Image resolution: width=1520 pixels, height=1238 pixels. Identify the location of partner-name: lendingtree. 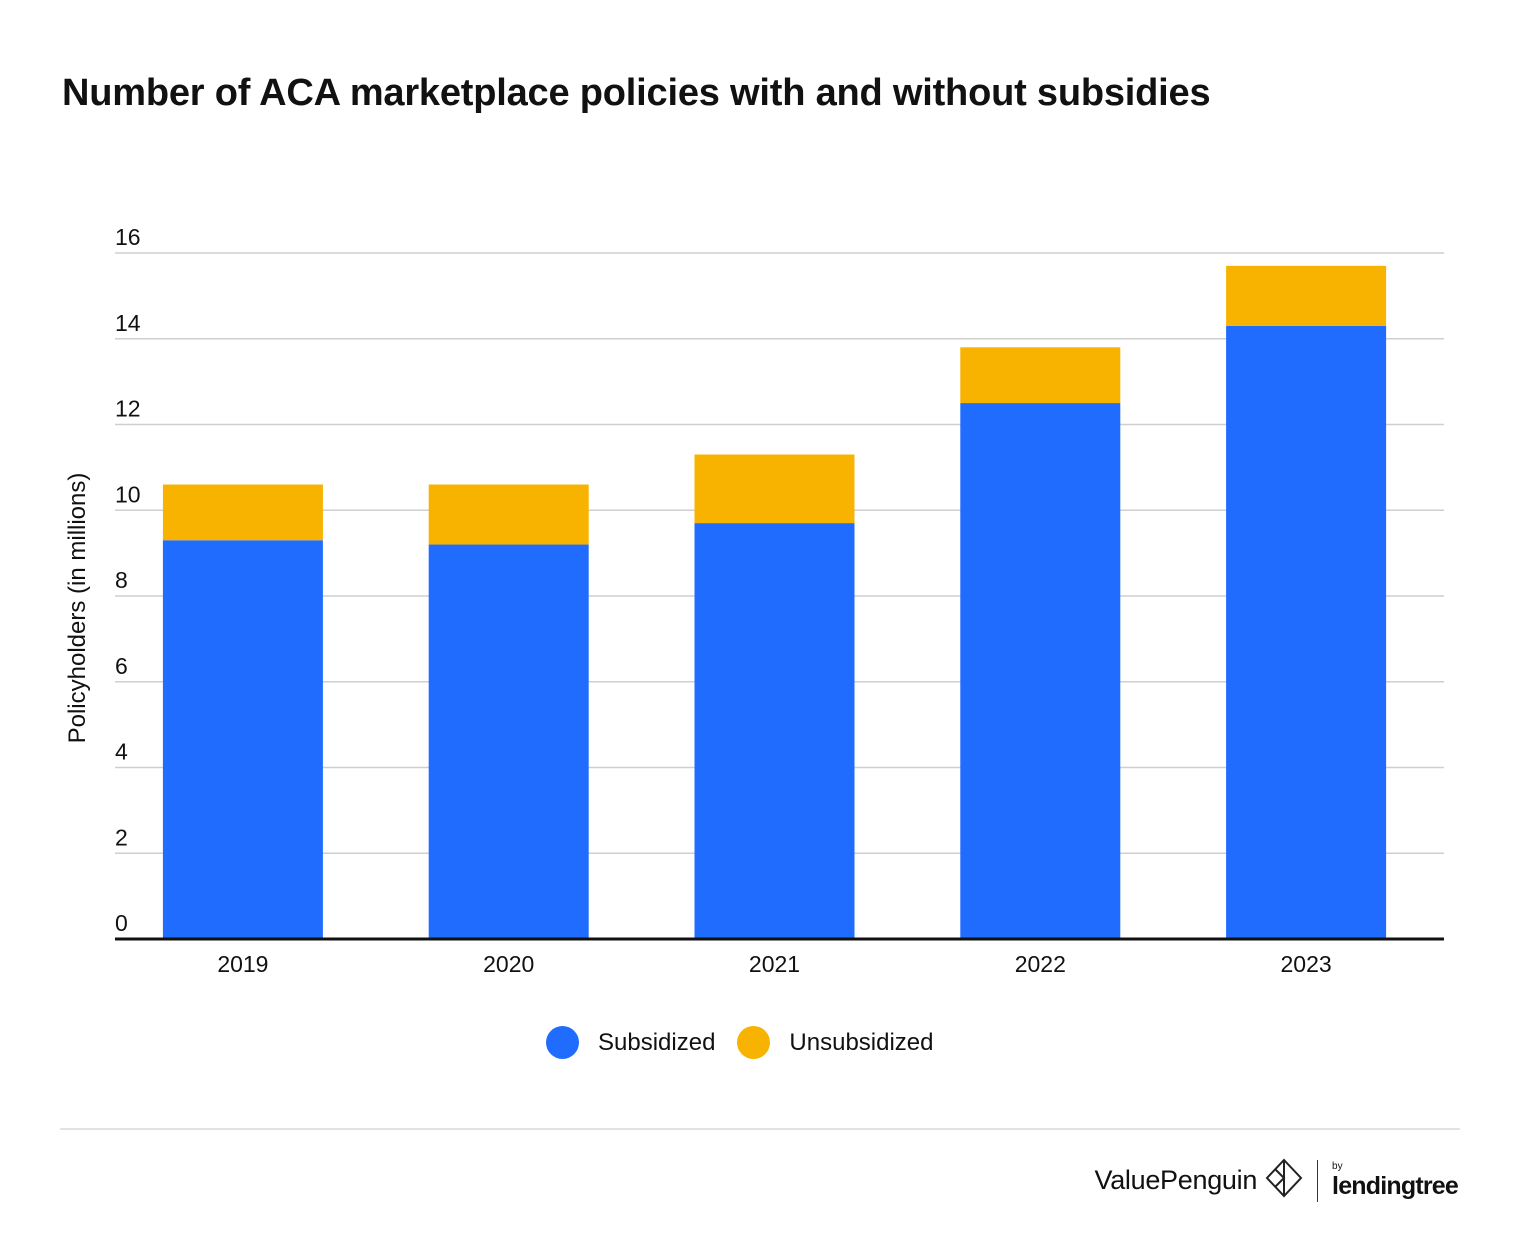
(1395, 1186).